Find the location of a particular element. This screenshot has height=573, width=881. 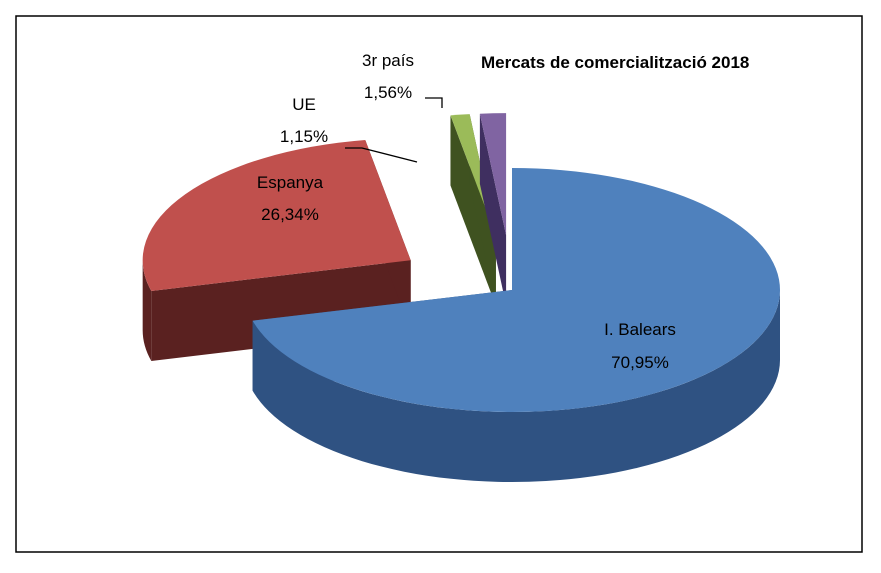

slice-label: UE is located at coordinates (304, 104).